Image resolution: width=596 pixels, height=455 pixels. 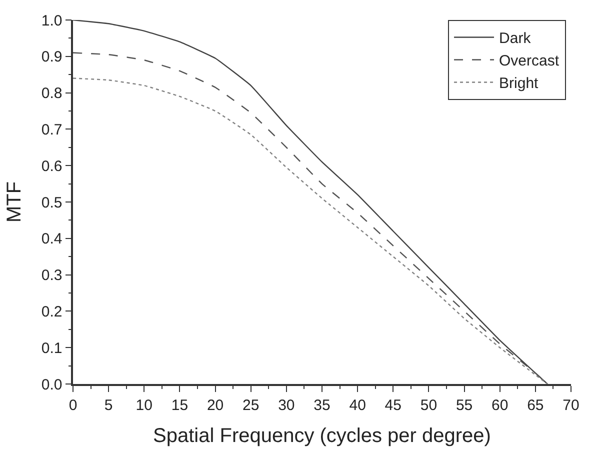 I want to click on x-tick-label: 5, so click(x=108, y=405).